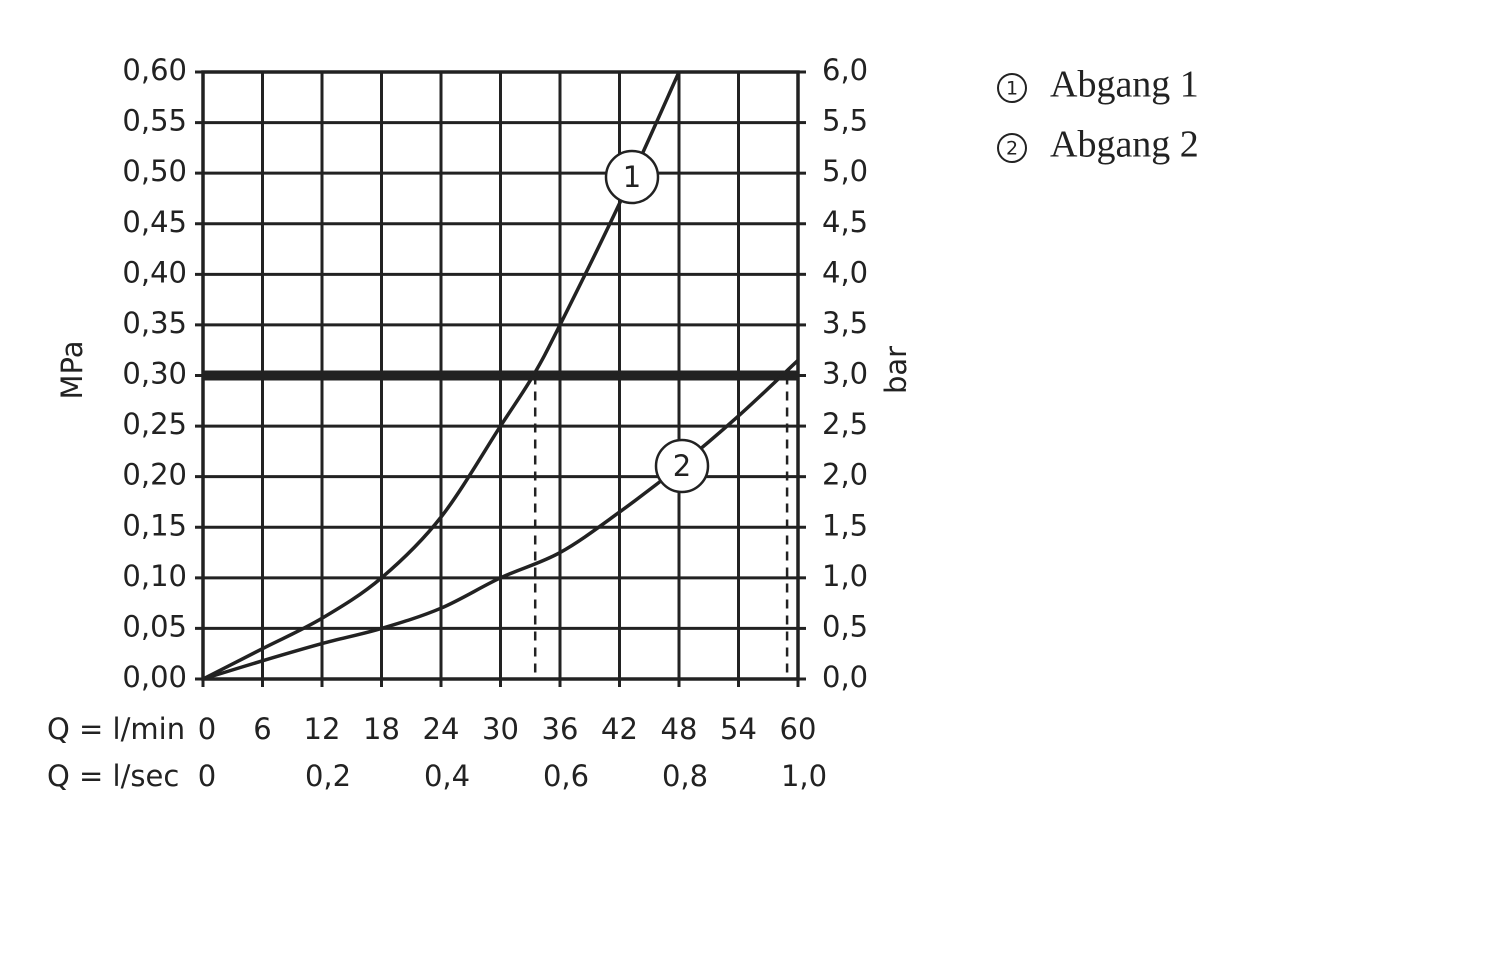  Describe the element at coordinates (845, 272) in the screenshot. I see `y2-tick-label: 4,0` at that location.